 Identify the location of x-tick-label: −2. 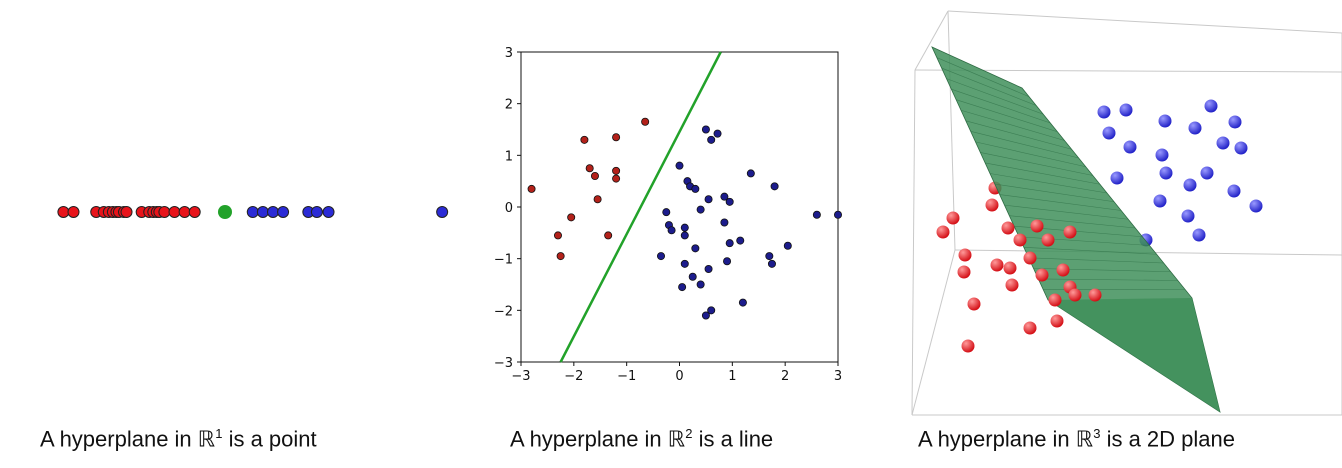
(573, 376).